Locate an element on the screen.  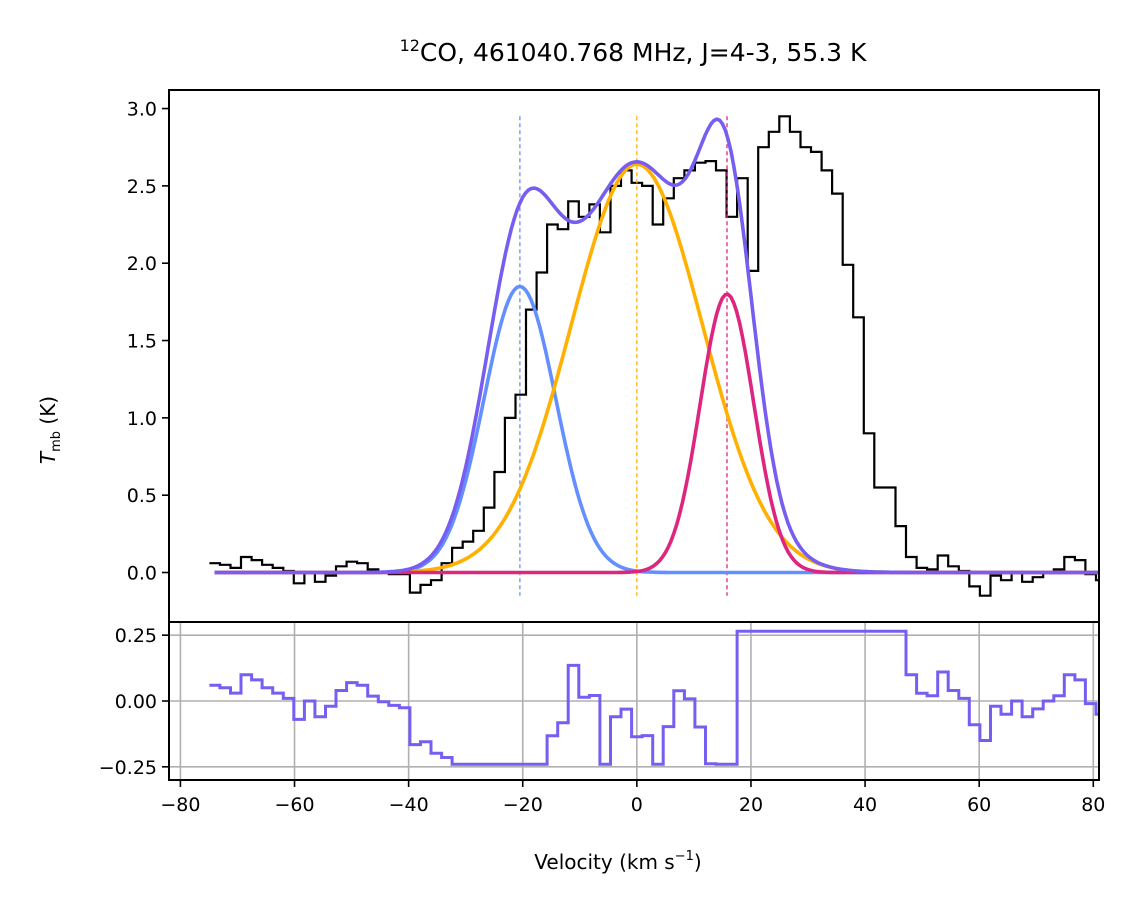
spectrum-y-tick-label: 3.0 is located at coordinates (142, 110).